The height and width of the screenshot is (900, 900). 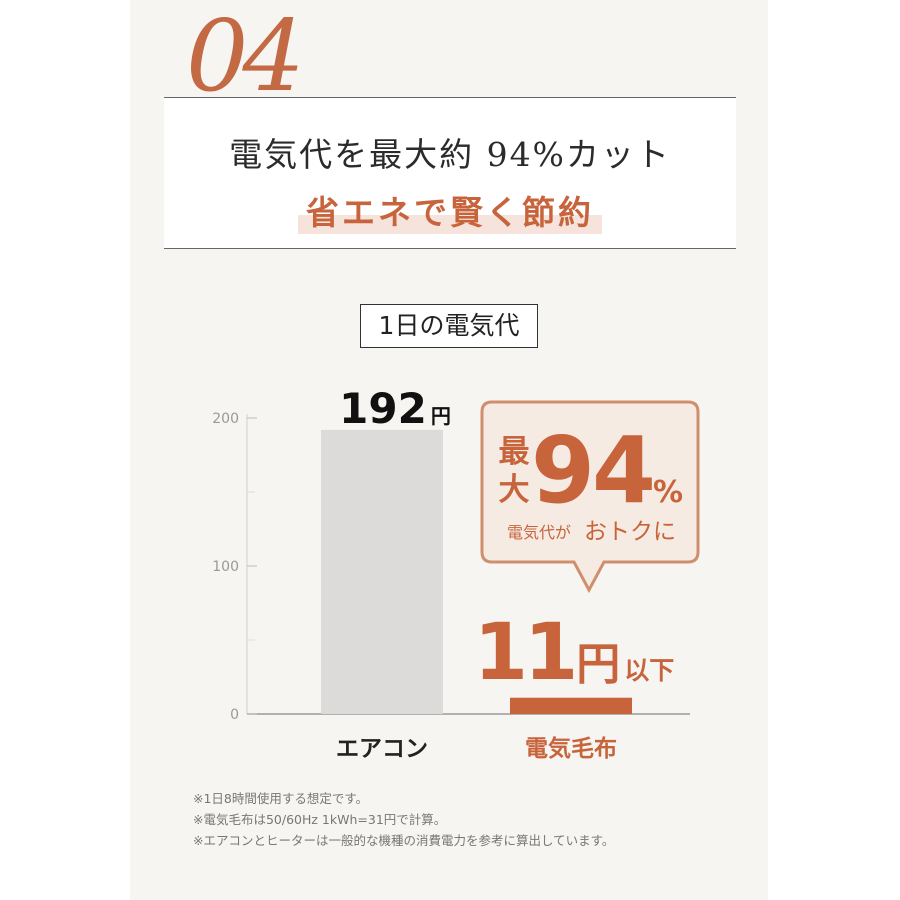 What do you see at coordinates (571, 748) in the screenshot?
I see `category-label: 電気毛布` at bounding box center [571, 748].